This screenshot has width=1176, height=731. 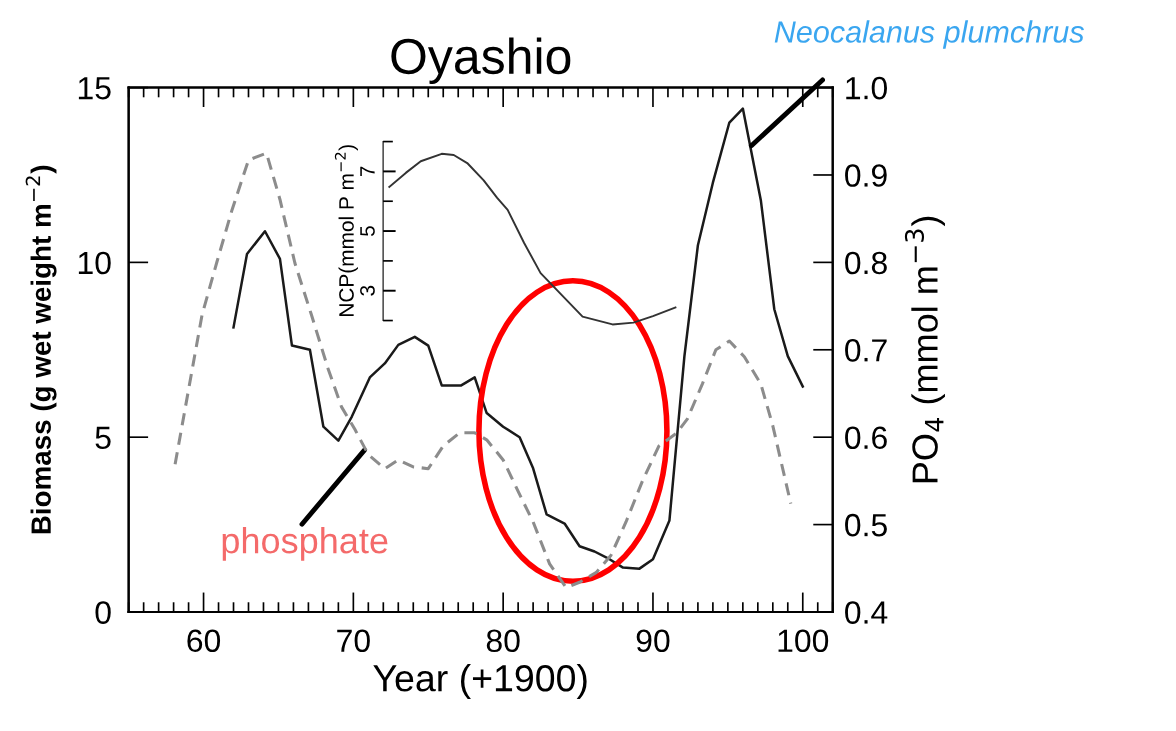 I want to click on y3-tick-label: 5, so click(x=367, y=231).